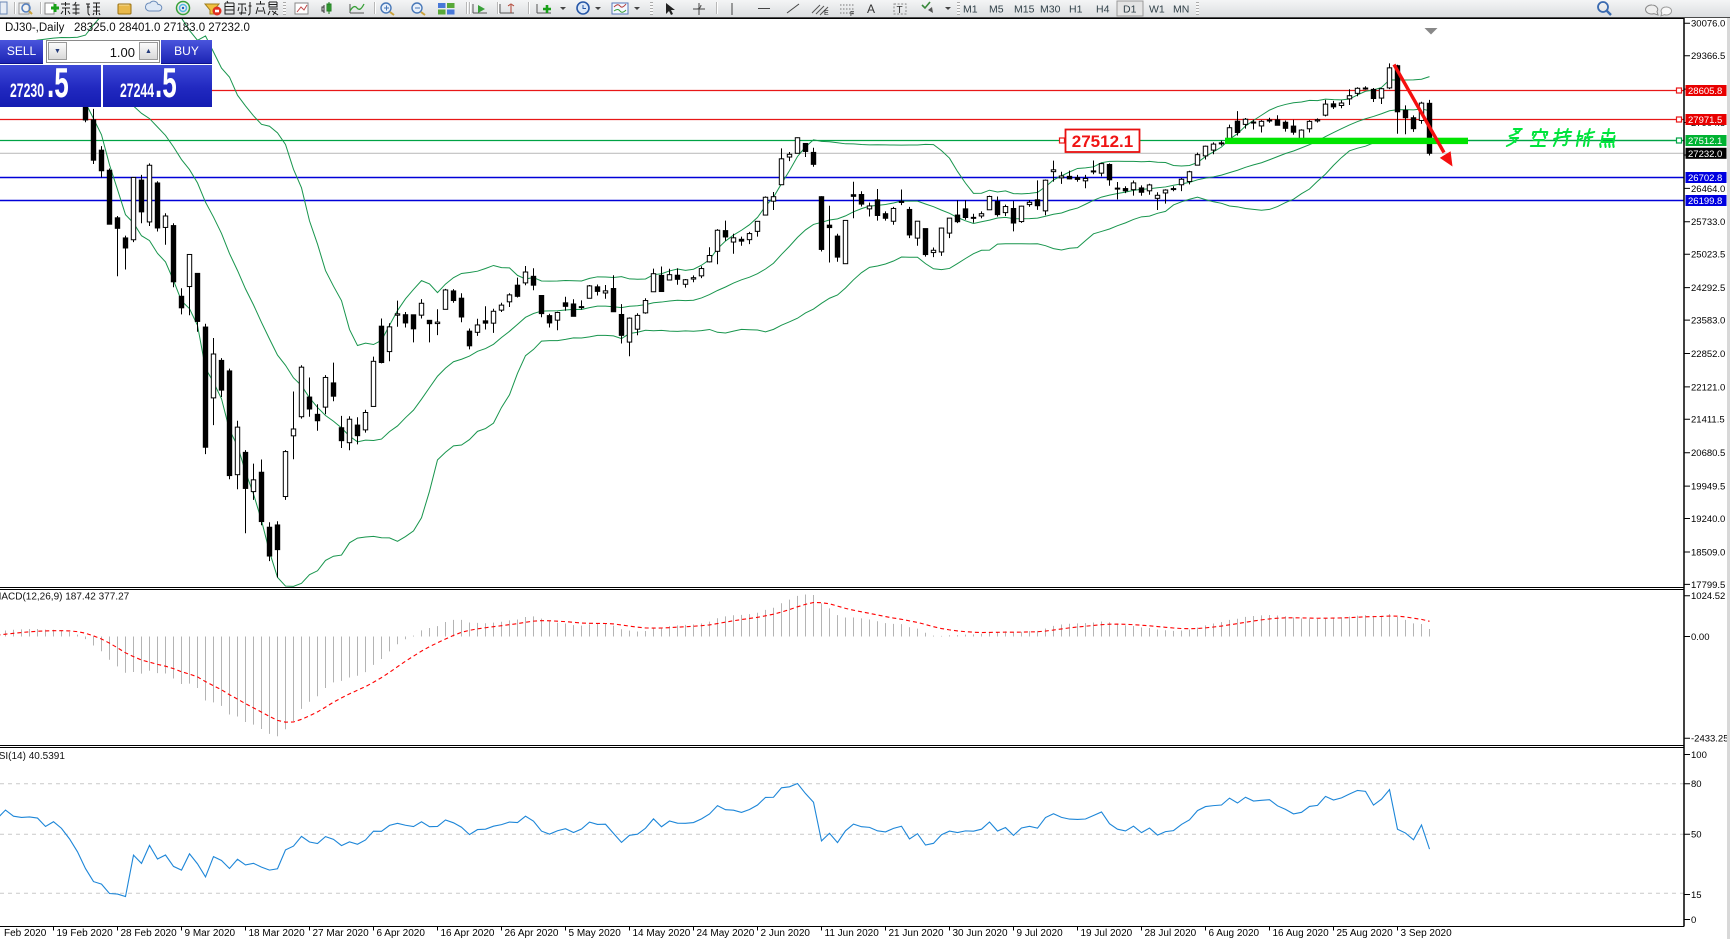 This screenshot has width=1730, height=939. Describe the element at coordinates (996, 10) in the screenshot. I see `svg-text: M5` at that location.